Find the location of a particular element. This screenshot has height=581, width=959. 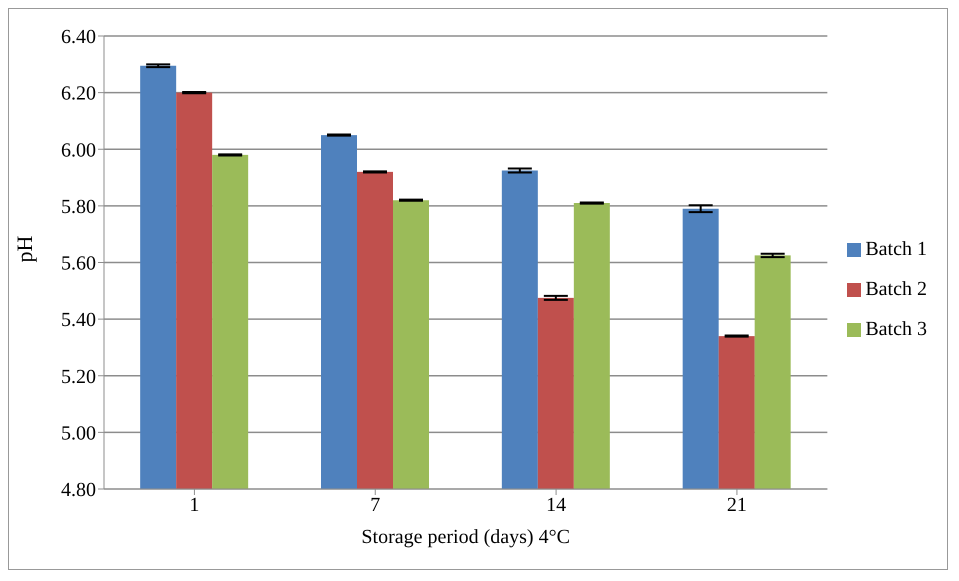

legend-label: Batch 1 is located at coordinates (896, 249).